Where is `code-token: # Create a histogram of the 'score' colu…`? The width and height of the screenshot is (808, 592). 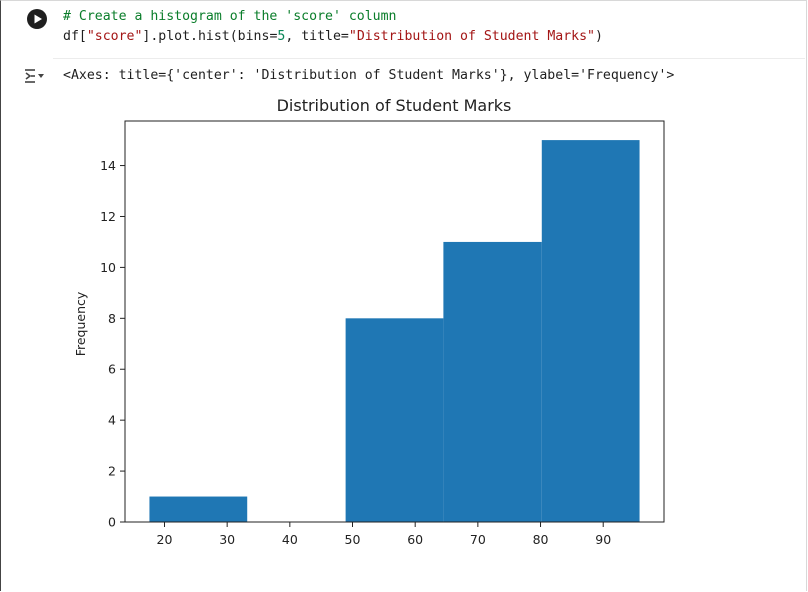
code-token: # Create a histogram of the 'score' colu… is located at coordinates (230, 16).